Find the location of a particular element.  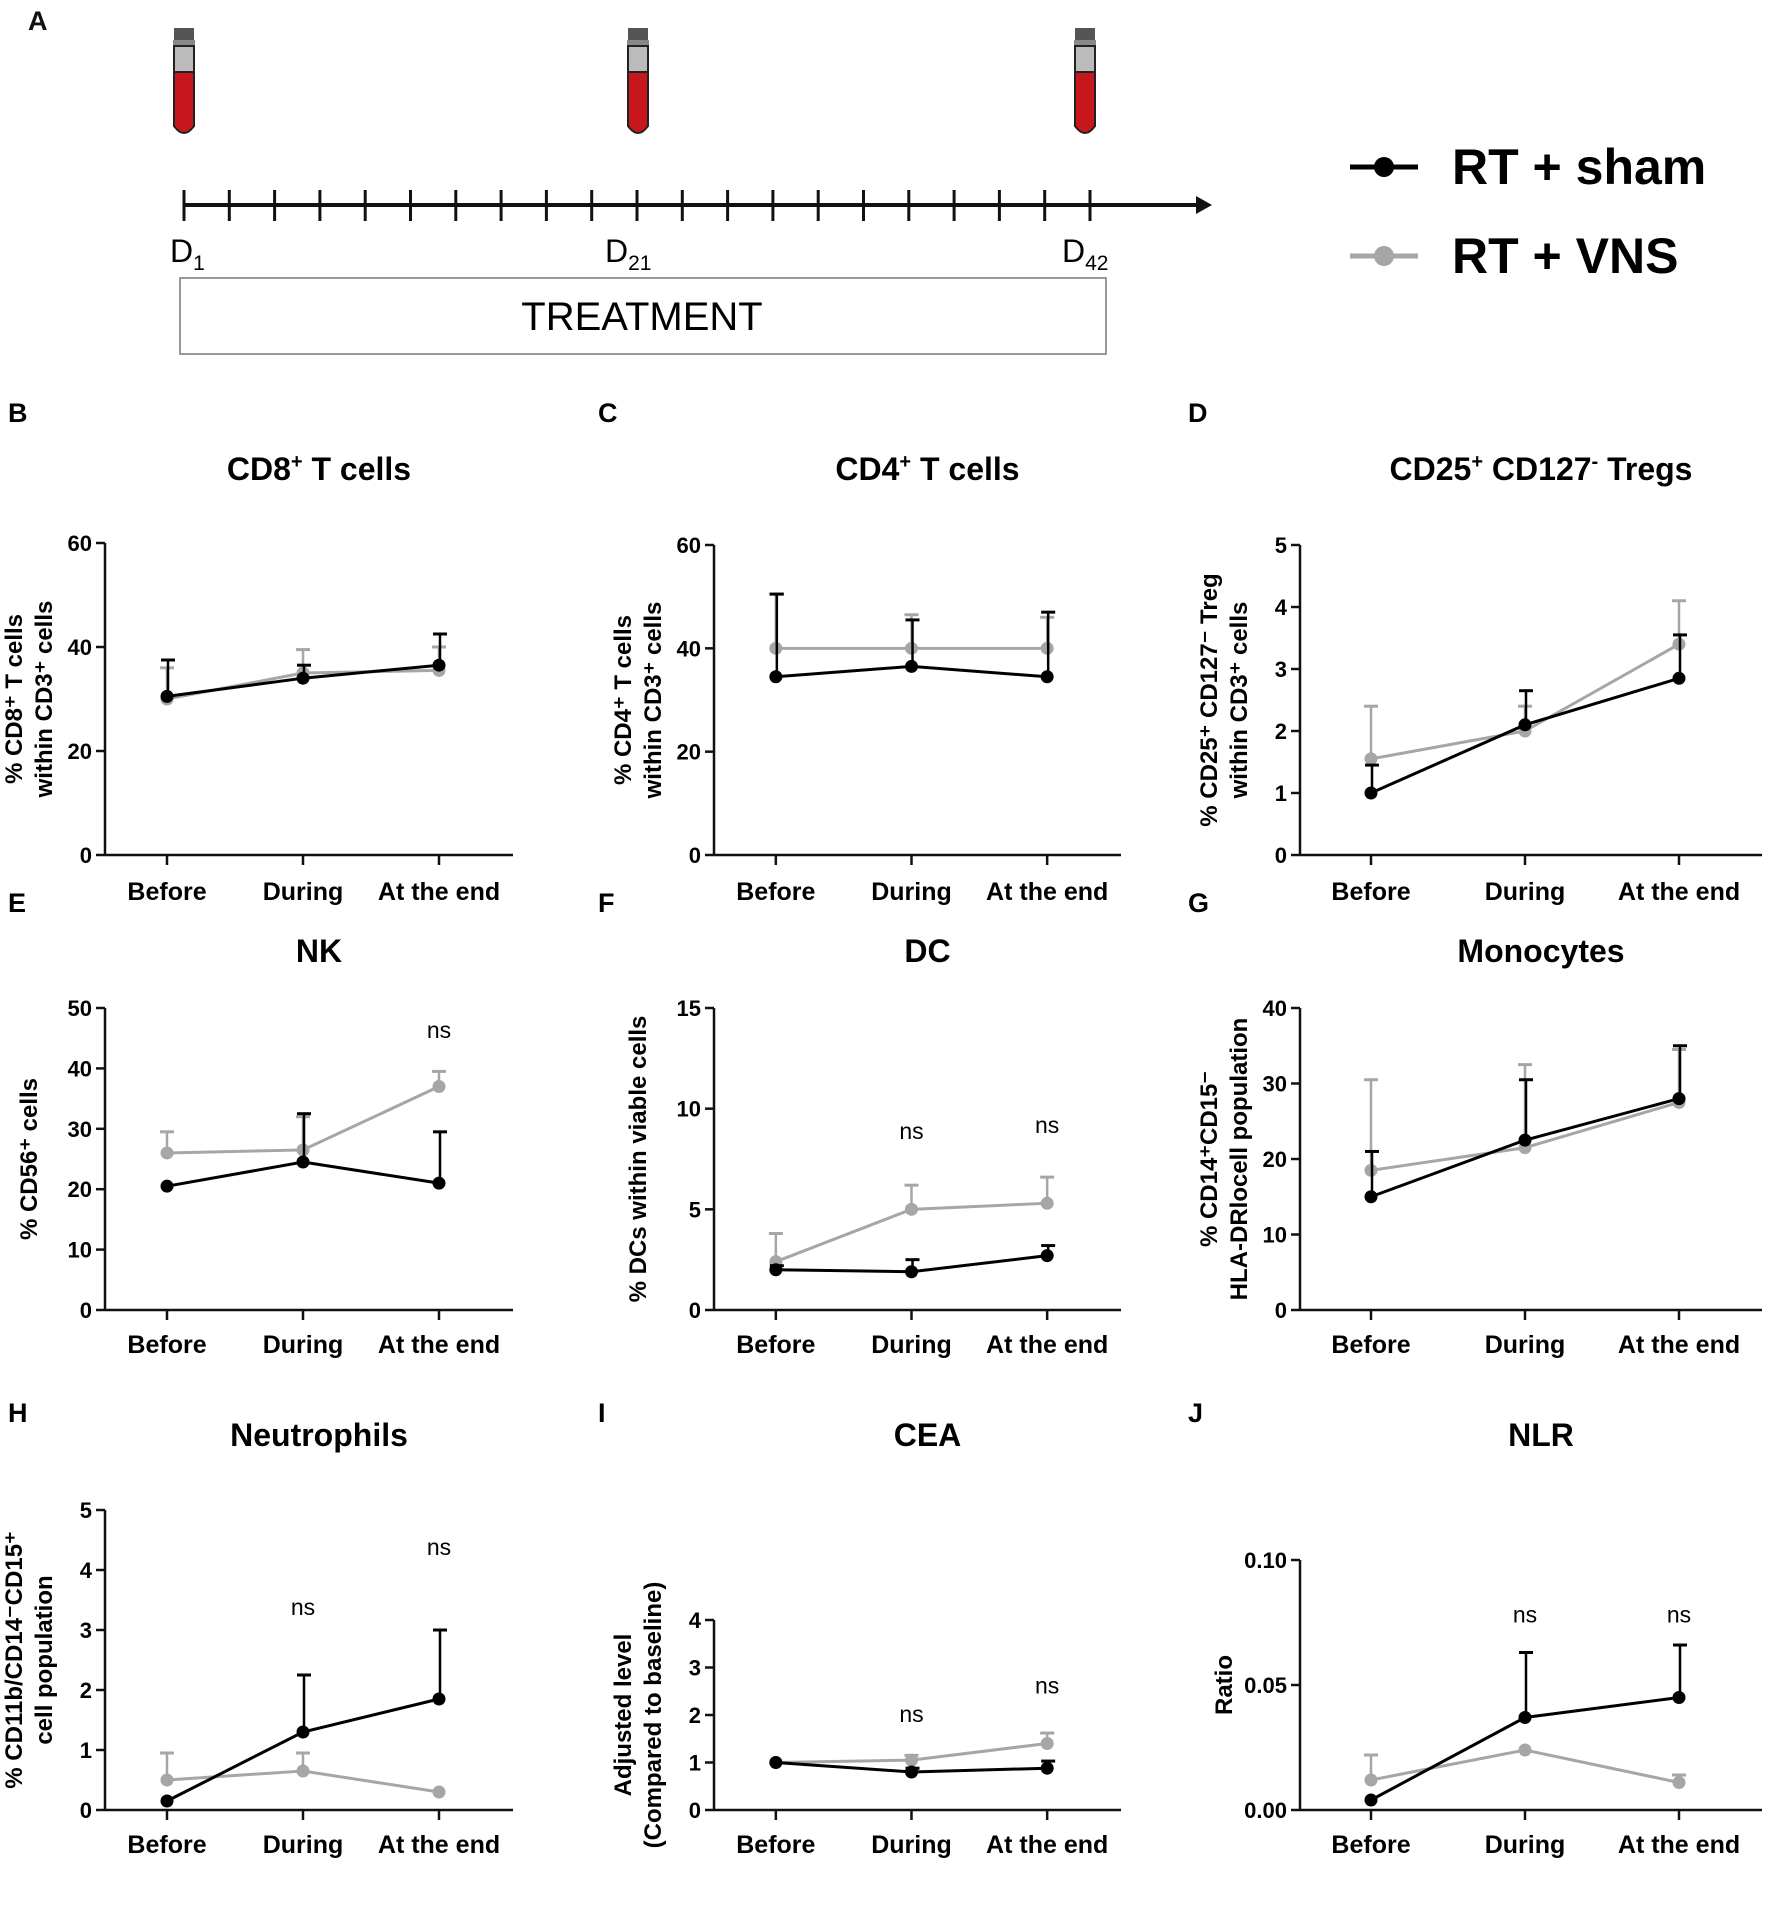

y-axis-label: % CD25⁺ CD127⁻ Treg is located at coordinates (1209, 699).